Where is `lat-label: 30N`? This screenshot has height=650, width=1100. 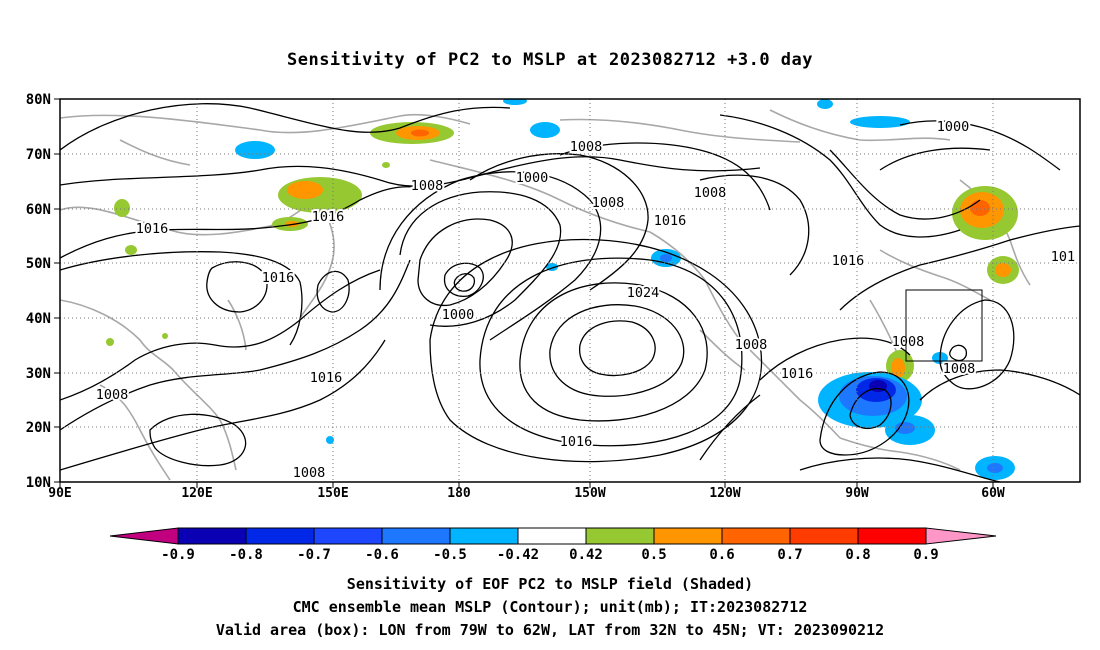
lat-label: 30N is located at coordinates (38, 374).